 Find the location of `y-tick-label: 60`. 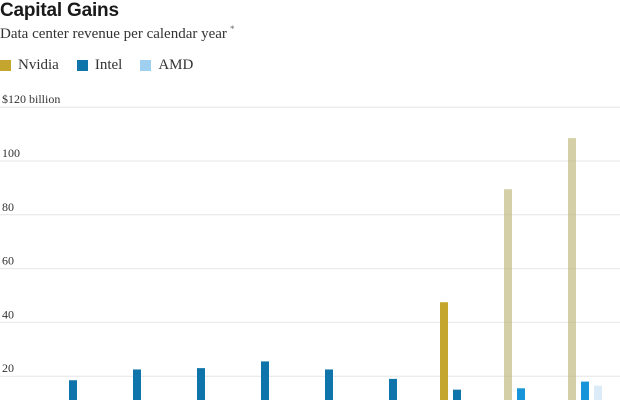

y-tick-label: 60 is located at coordinates (8, 261).